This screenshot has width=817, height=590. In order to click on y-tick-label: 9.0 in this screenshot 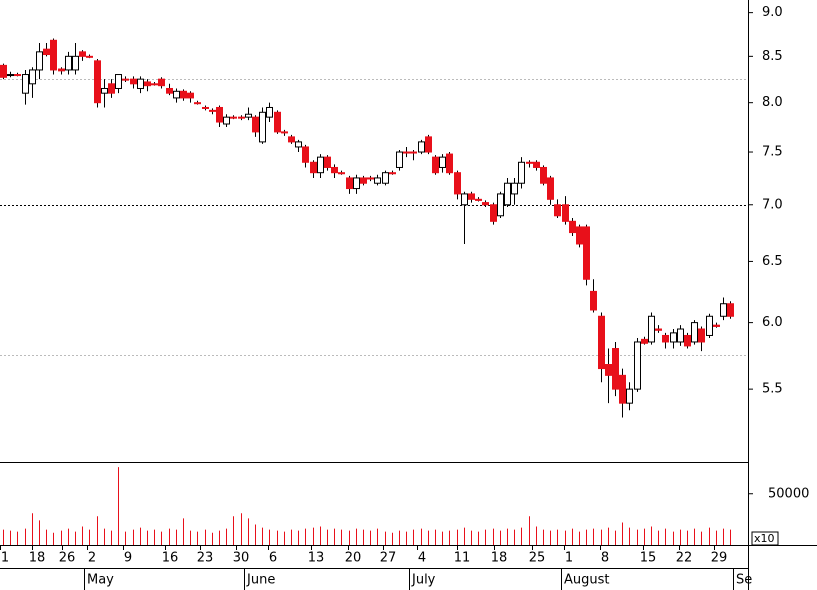, I will do `click(772, 12)`.